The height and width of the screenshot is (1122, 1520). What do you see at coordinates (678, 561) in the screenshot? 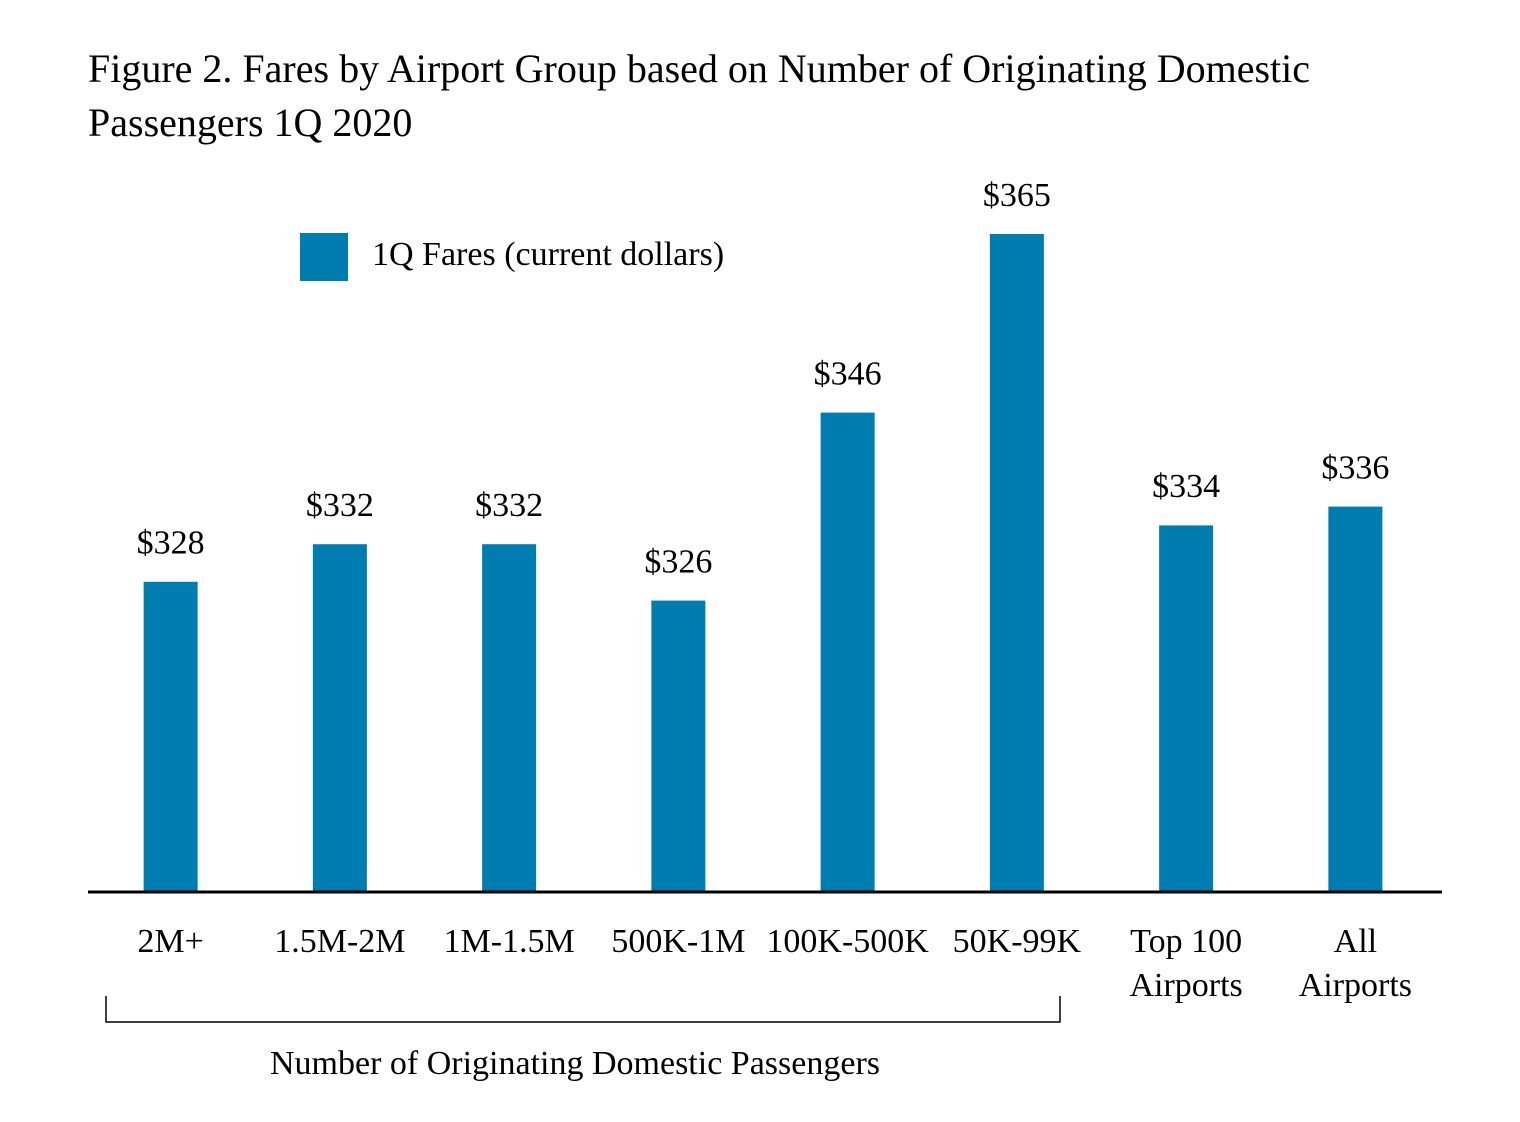
I see `data-label: $326` at bounding box center [678, 561].